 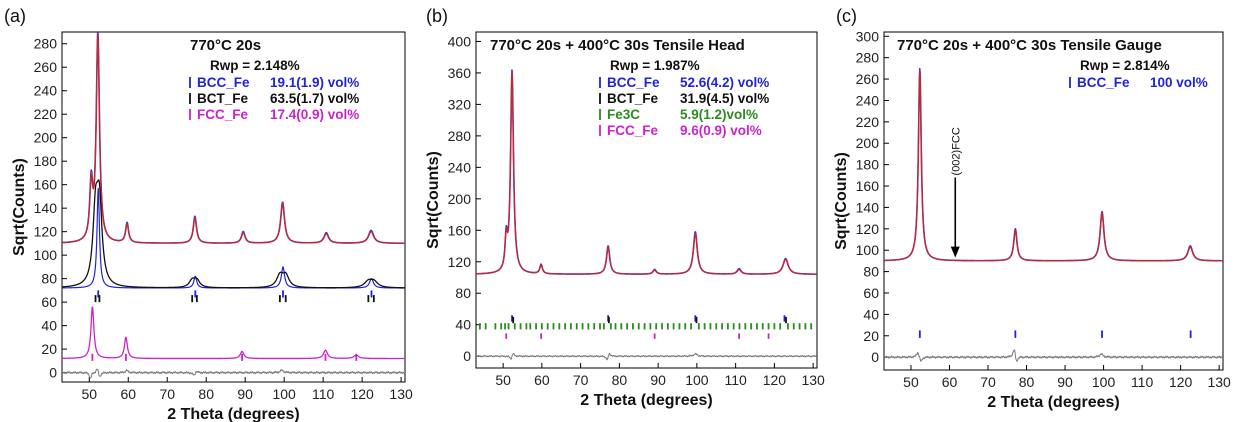 I want to click on x-tick-label: 50, so click(x=89, y=394).